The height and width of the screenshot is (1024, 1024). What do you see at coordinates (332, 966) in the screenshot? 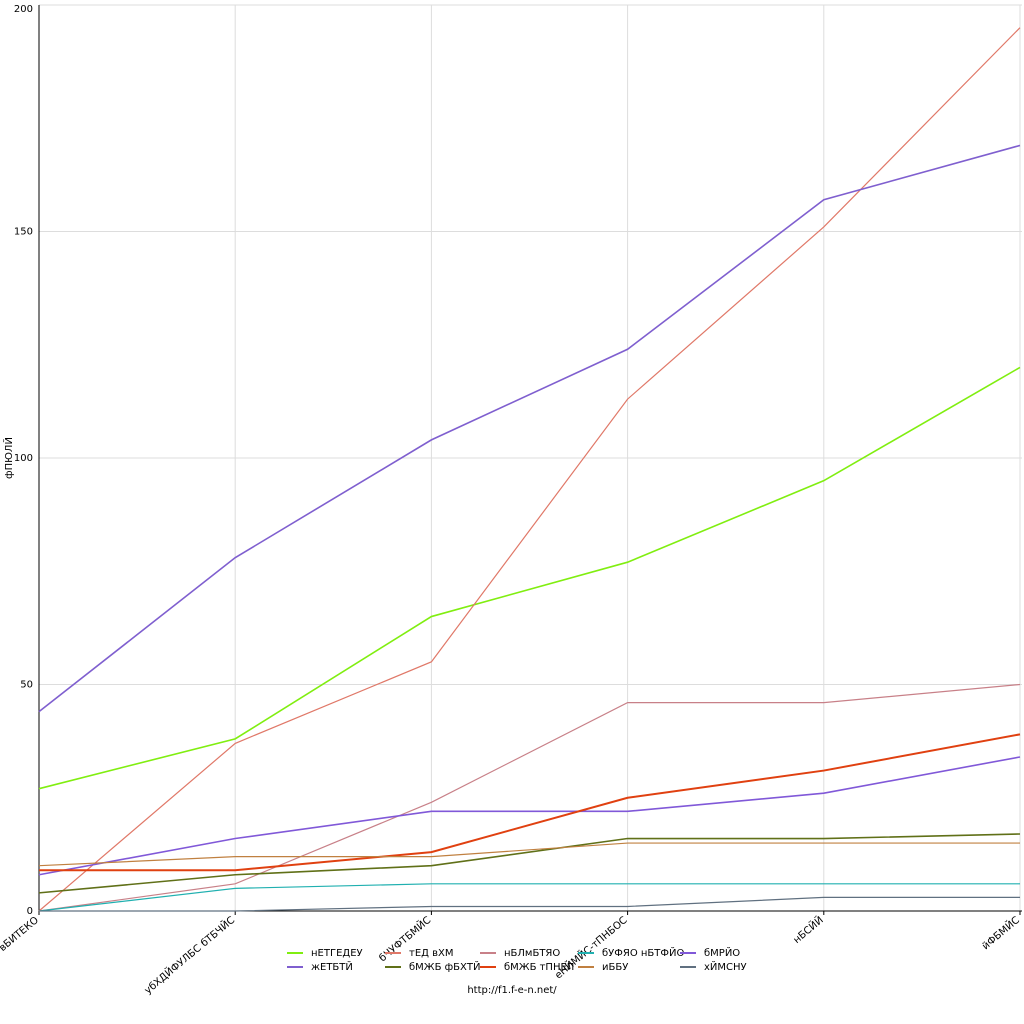
I see `legend-label: жЕТБТЙ` at bounding box center [332, 966].